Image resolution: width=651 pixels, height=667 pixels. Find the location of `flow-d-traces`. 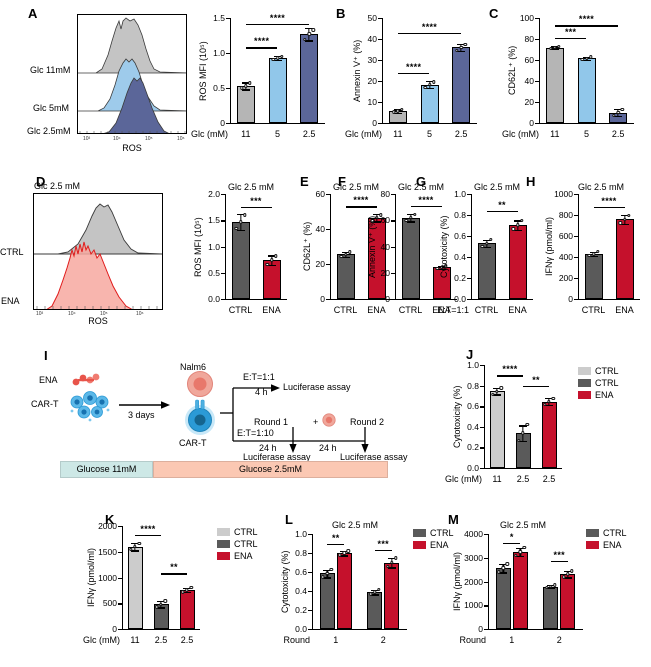

flow-d-traces is located at coordinates (98, 256).